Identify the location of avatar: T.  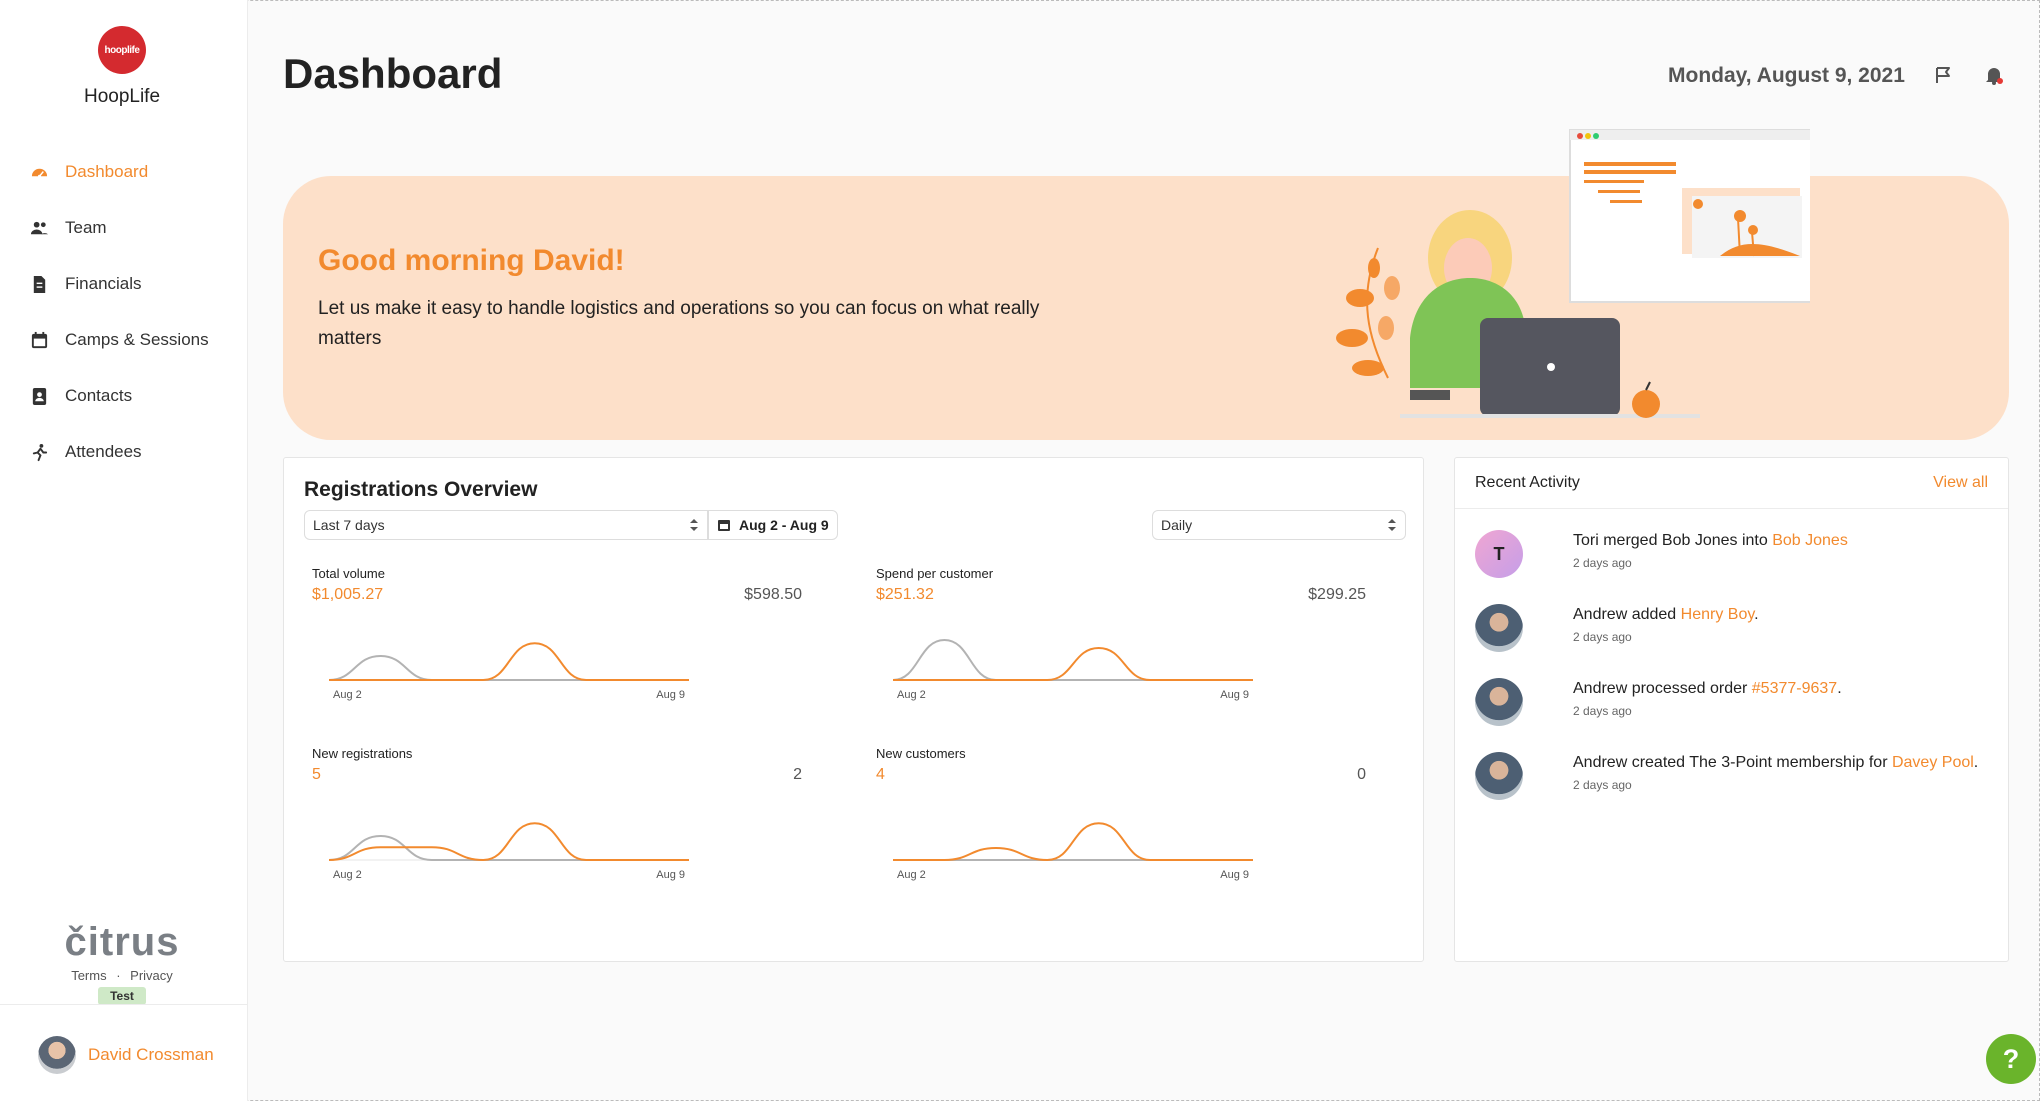
(1499, 554).